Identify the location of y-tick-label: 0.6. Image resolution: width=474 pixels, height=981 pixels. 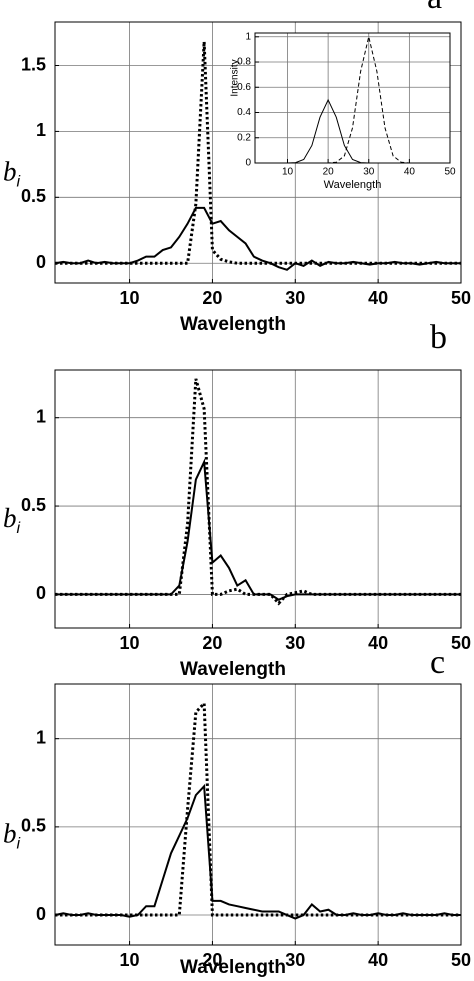
(244, 87).